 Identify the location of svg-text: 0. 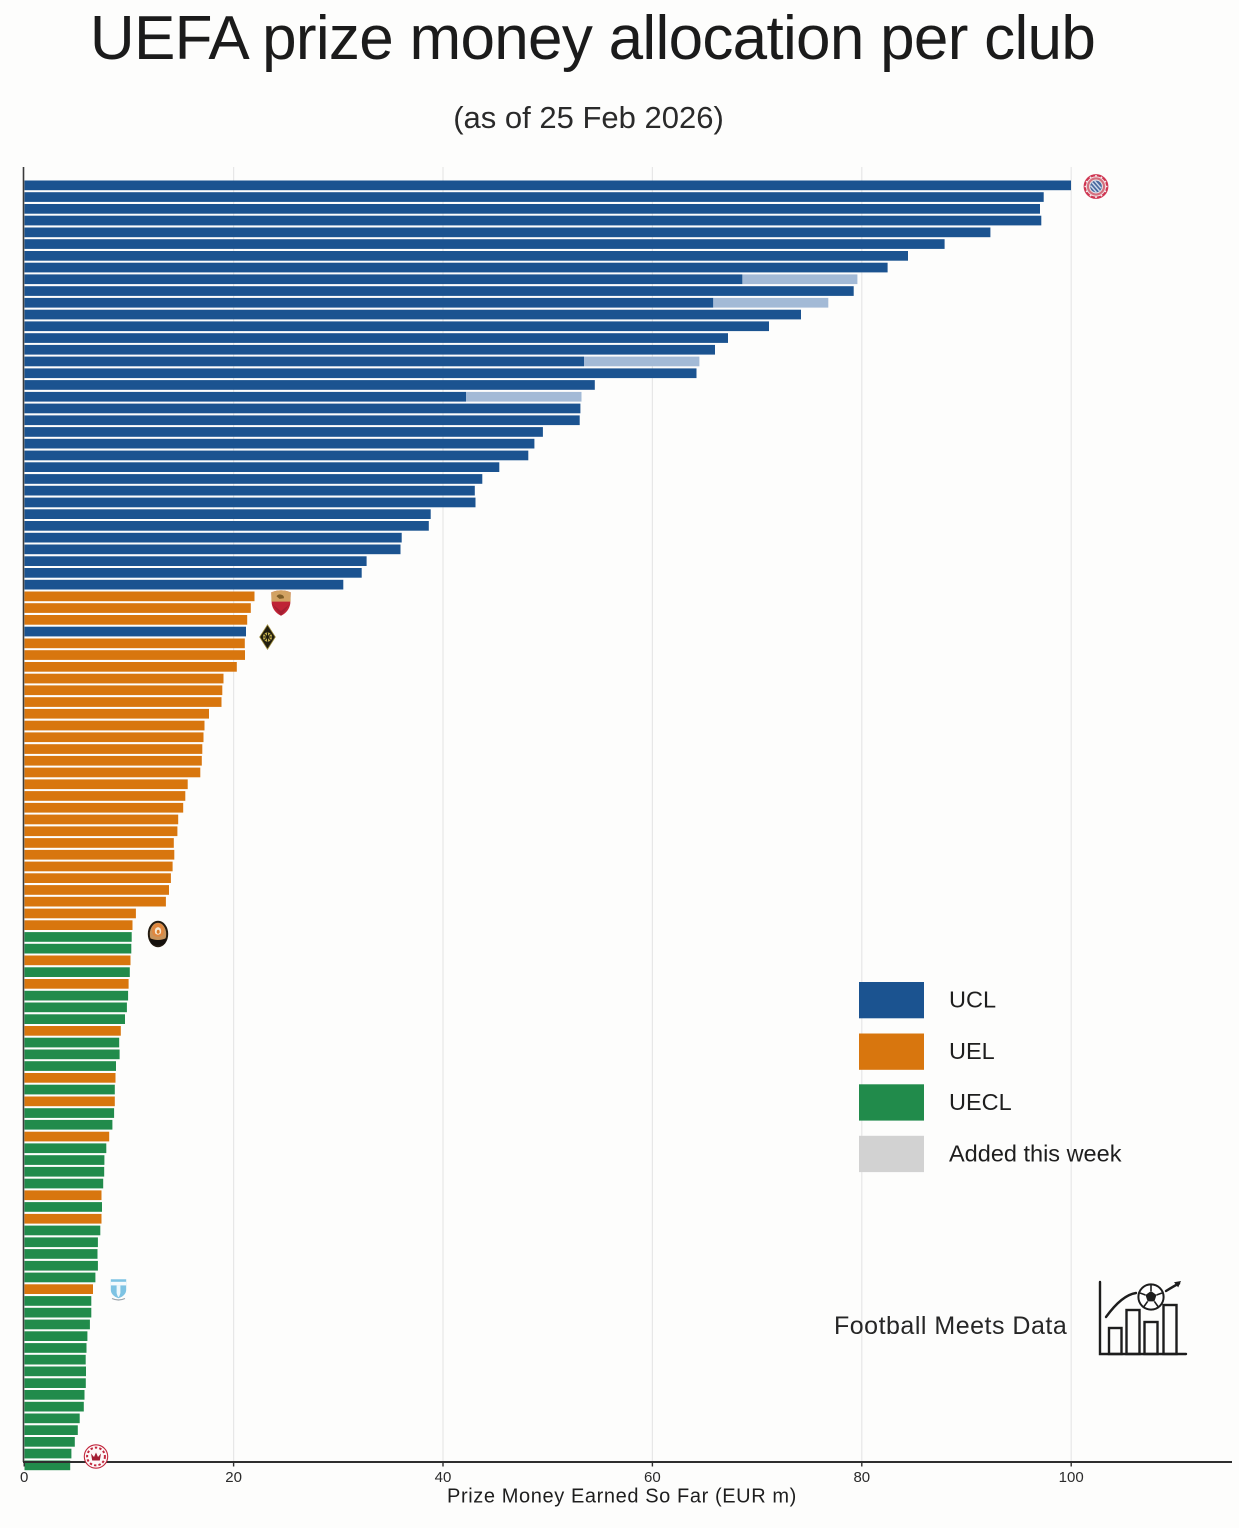
(24, 1477).